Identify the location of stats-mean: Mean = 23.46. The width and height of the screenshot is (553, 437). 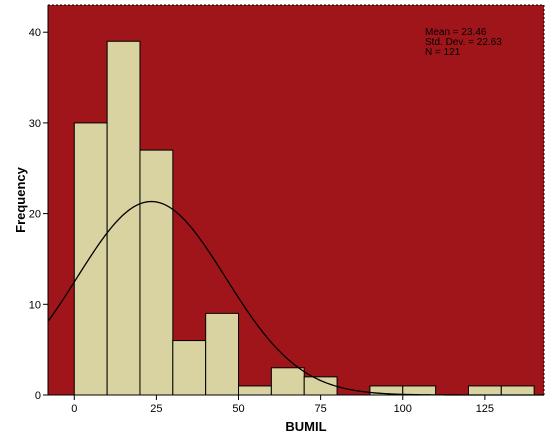
(456, 32).